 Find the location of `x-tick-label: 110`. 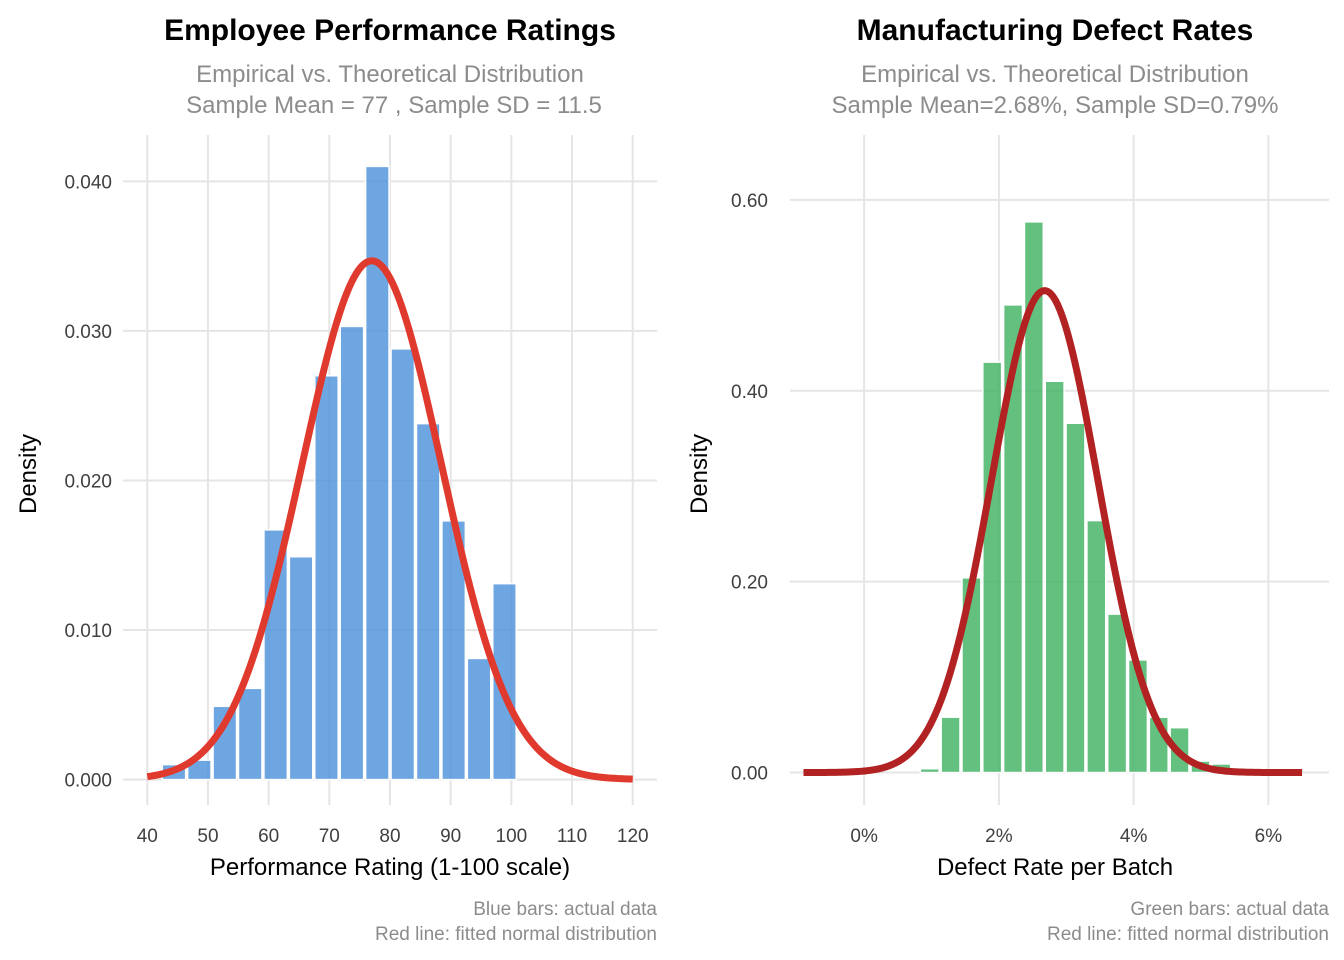

x-tick-label: 110 is located at coordinates (572, 836).